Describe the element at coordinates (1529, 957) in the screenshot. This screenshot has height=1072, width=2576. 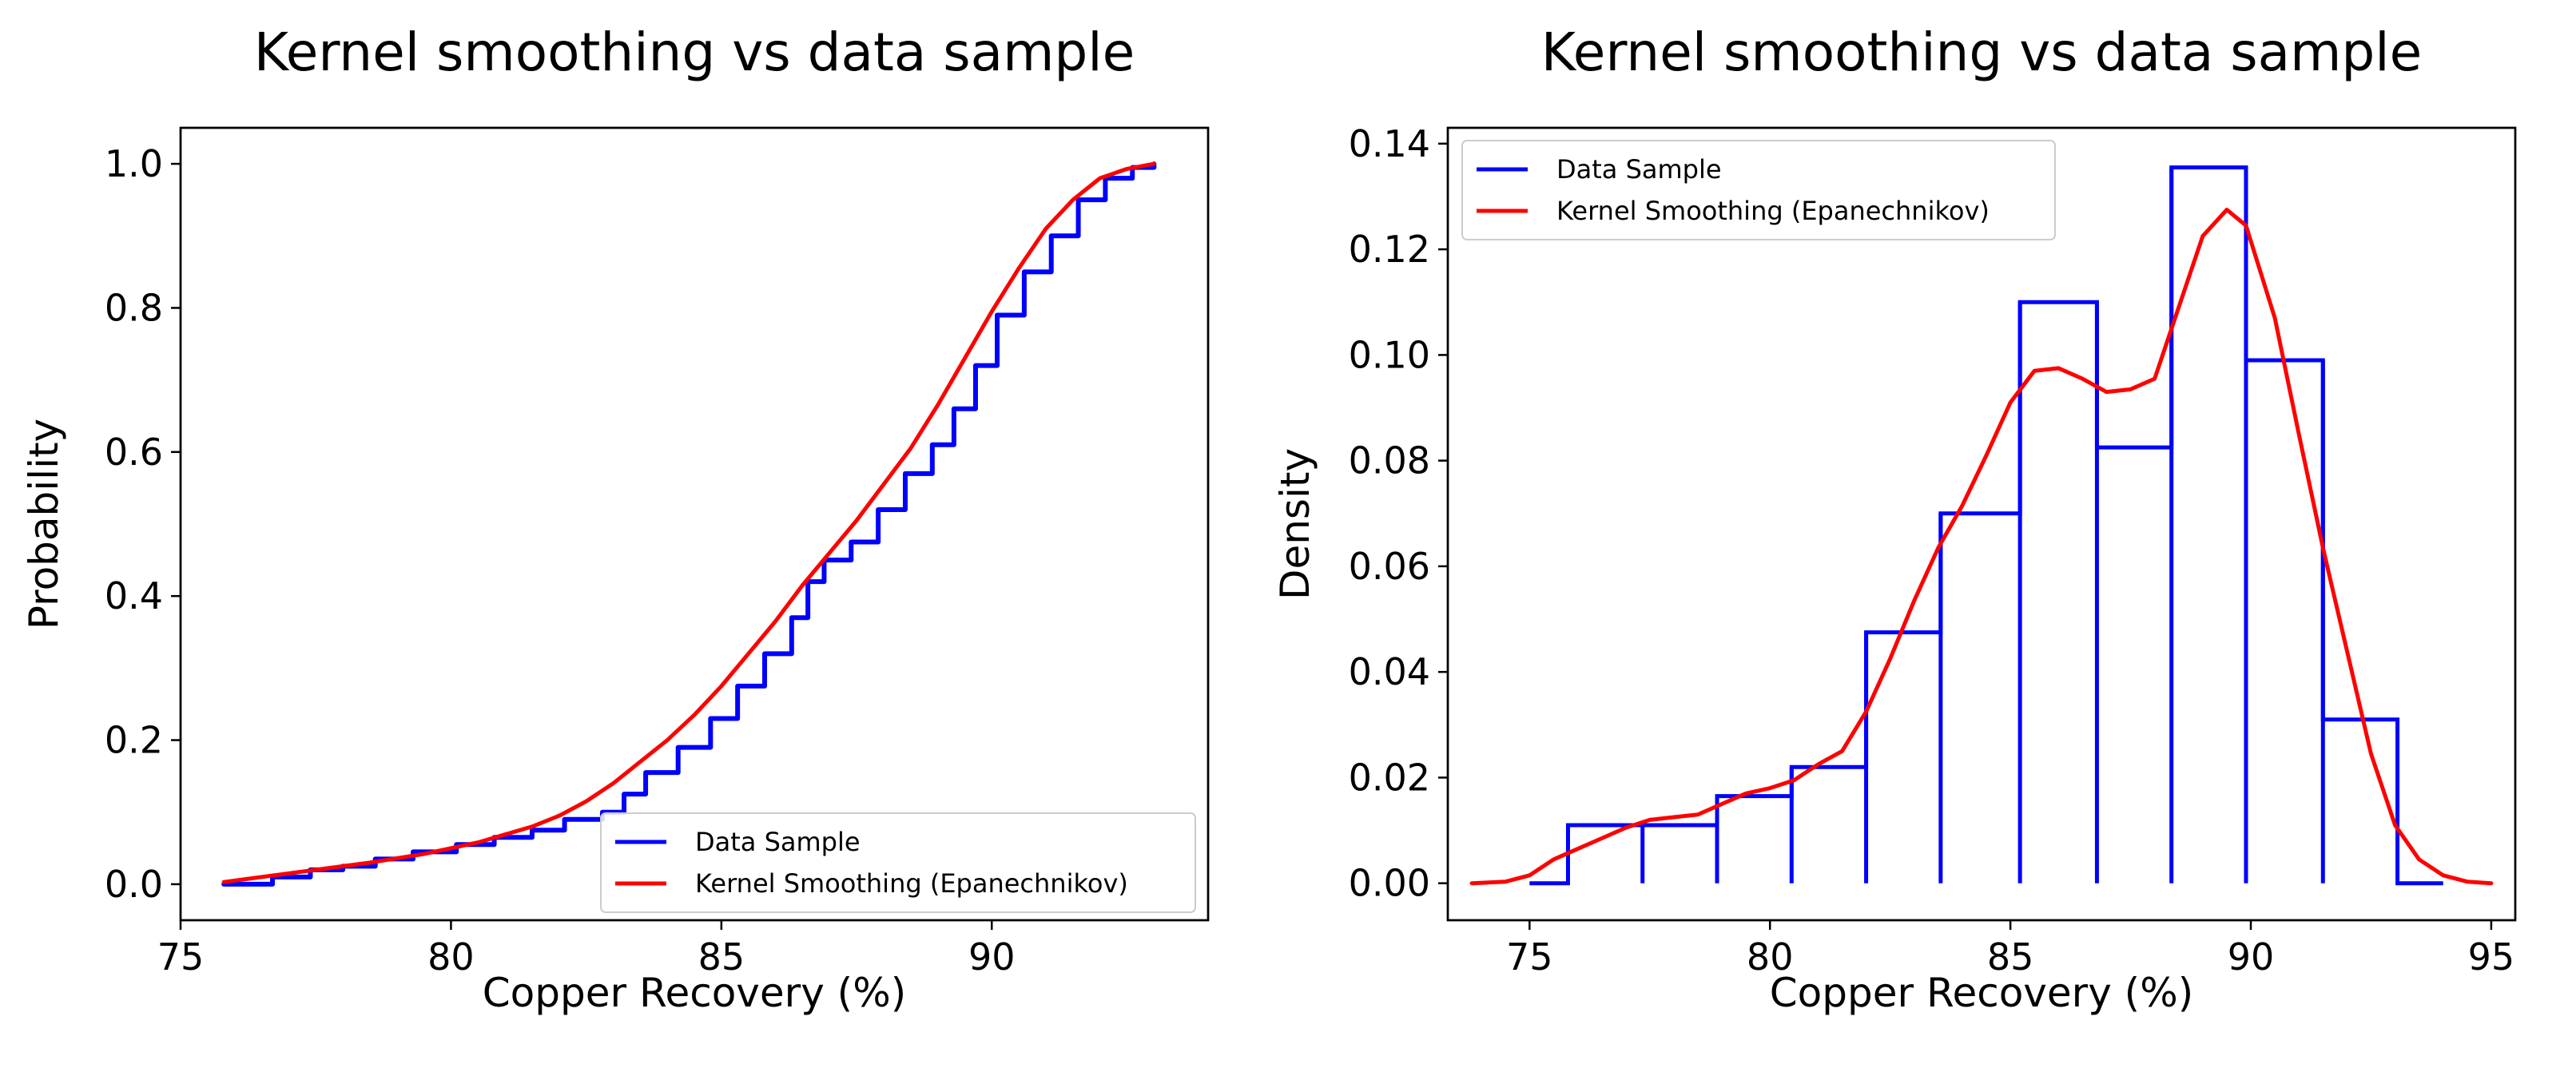
I see `density-x-tick-label: 75` at that location.